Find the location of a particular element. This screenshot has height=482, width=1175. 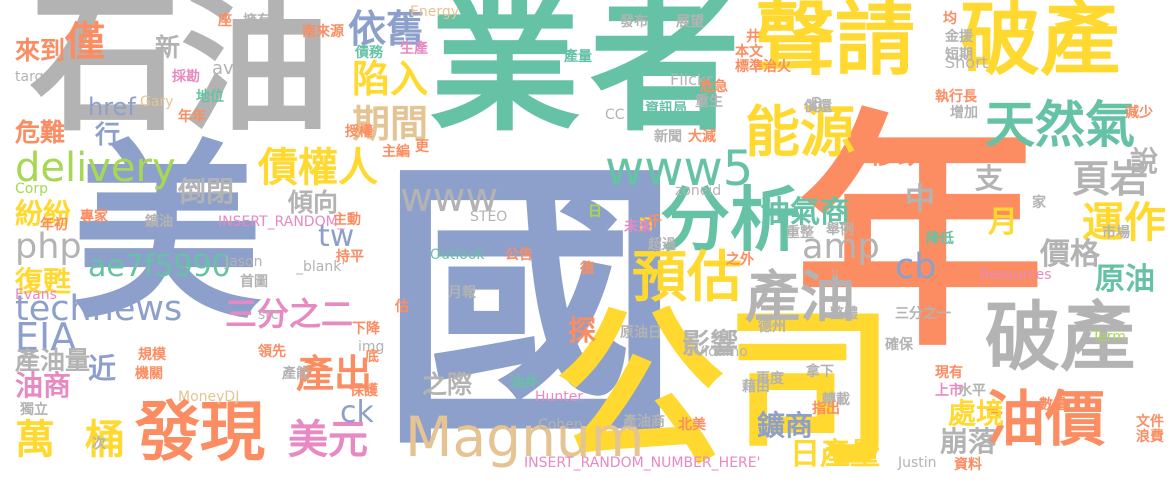

word-zhengti: 整體 is located at coordinates (844, 314).